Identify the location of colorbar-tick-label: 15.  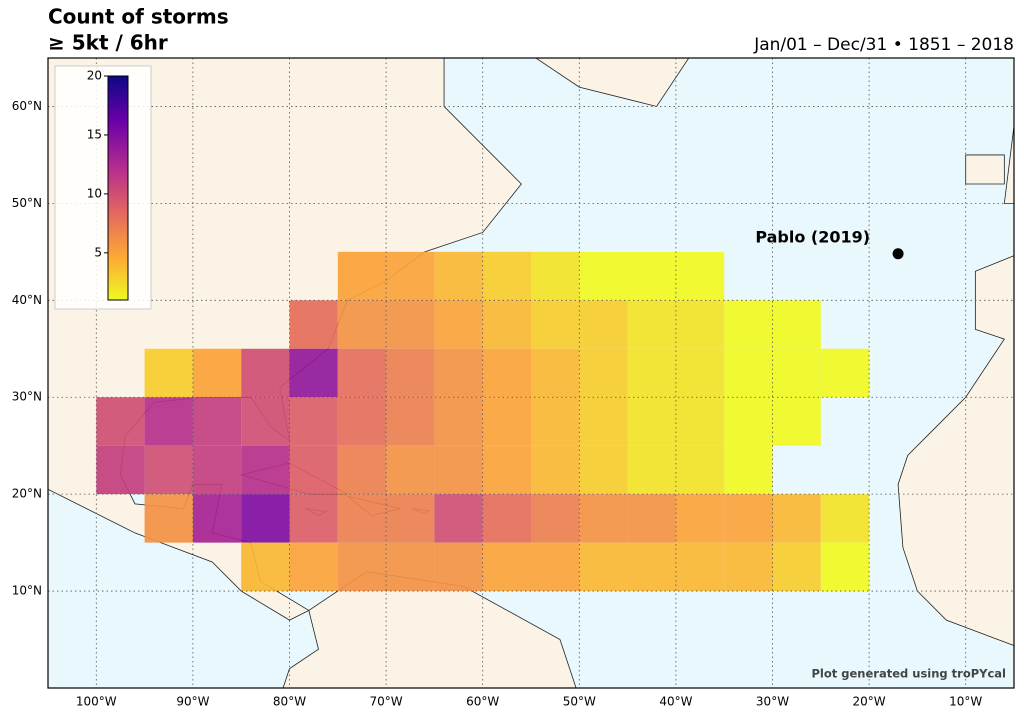
(94, 134).